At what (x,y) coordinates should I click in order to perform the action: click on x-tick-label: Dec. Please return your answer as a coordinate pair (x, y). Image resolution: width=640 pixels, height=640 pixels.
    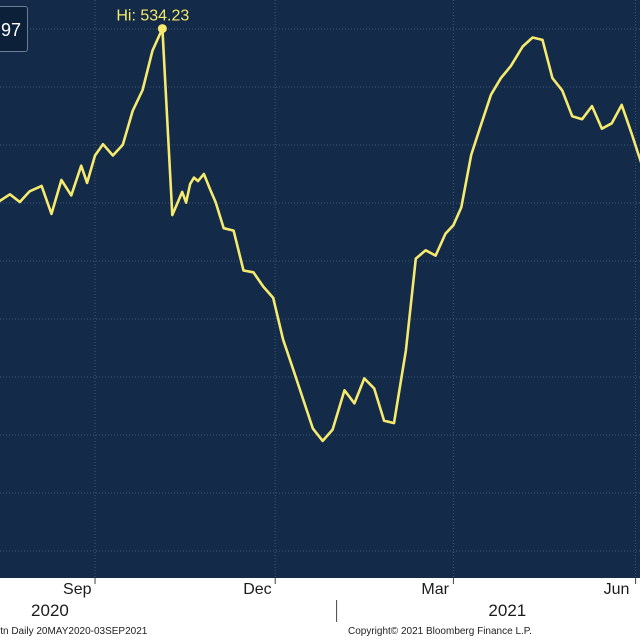
    Looking at the image, I should click on (257, 589).